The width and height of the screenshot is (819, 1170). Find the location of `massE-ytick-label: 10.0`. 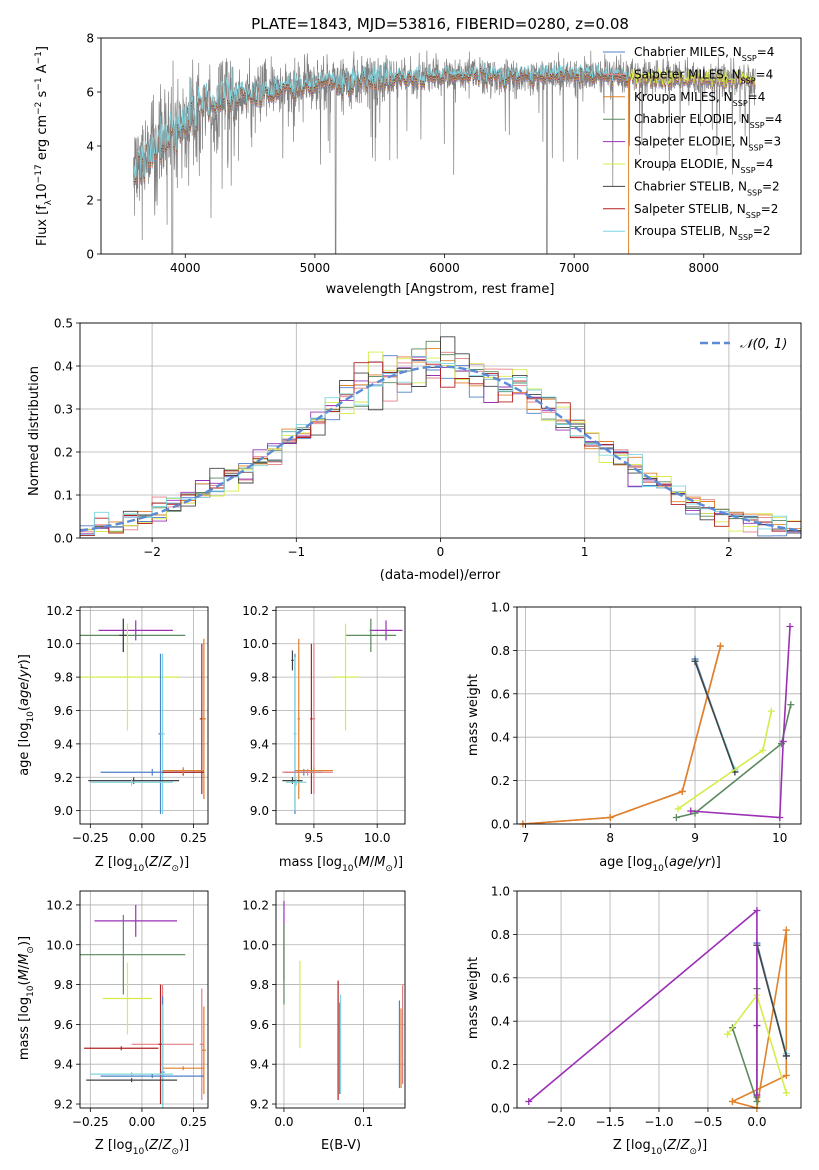

massE-ytick-label: 10.0 is located at coordinates (255, 945).